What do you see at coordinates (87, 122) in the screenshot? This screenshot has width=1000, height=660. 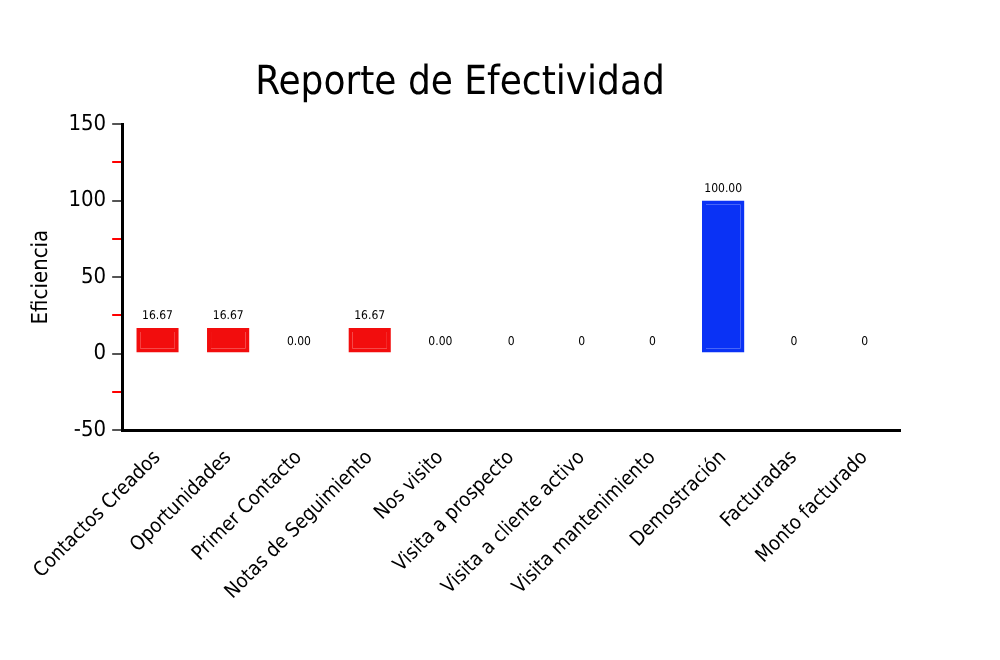 I see `y-tick-label: 150` at bounding box center [87, 122].